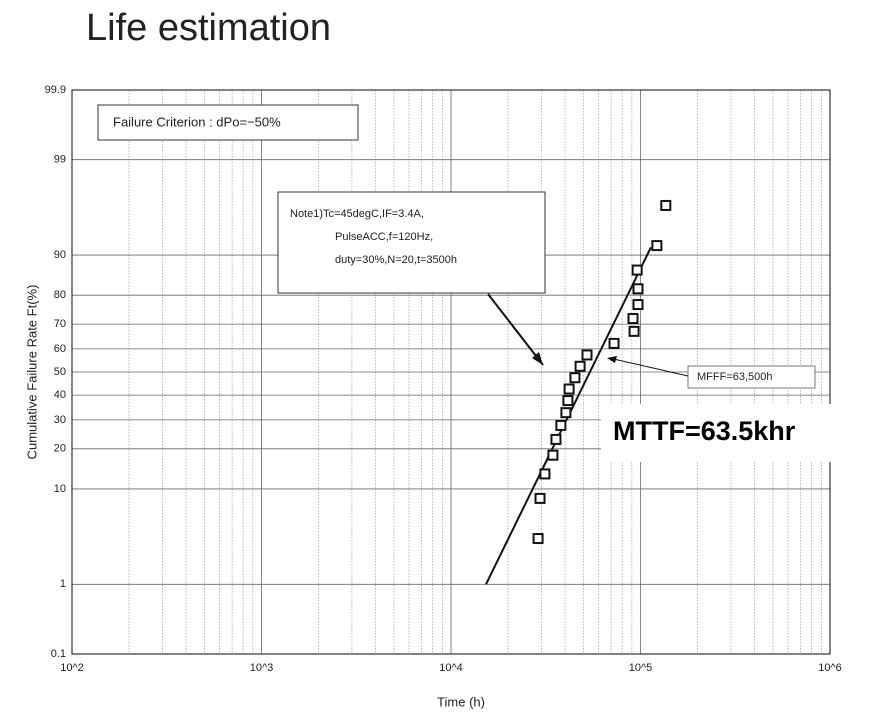 The height and width of the screenshot is (714, 869). Describe the element at coordinates (72, 668) in the screenshot. I see `x-tick-label: 10^2` at that location.